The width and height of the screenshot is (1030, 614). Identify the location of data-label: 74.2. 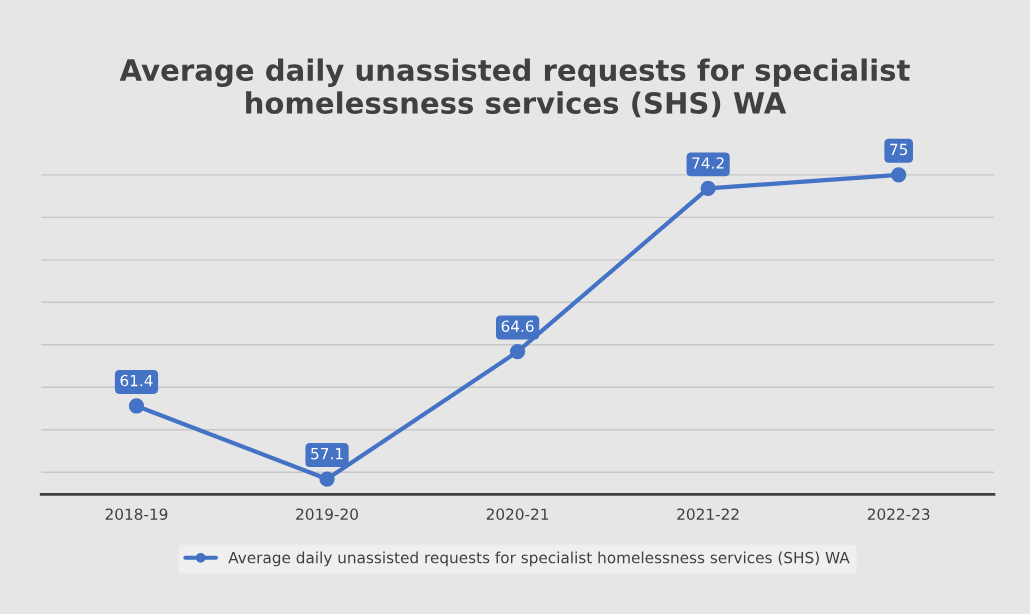
(708, 163).